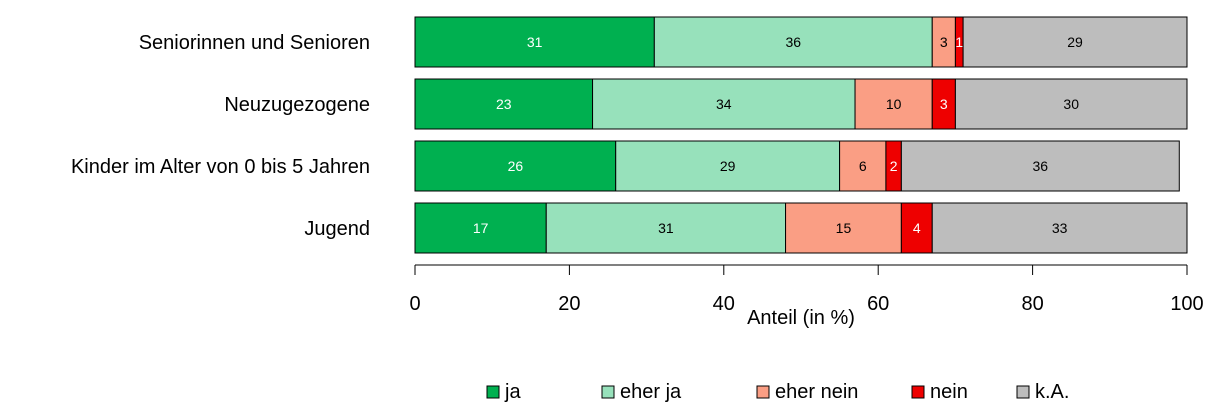 The width and height of the screenshot is (1211, 410). What do you see at coordinates (1186, 304) in the screenshot?
I see `x-tick-label-100: 100` at bounding box center [1186, 304].